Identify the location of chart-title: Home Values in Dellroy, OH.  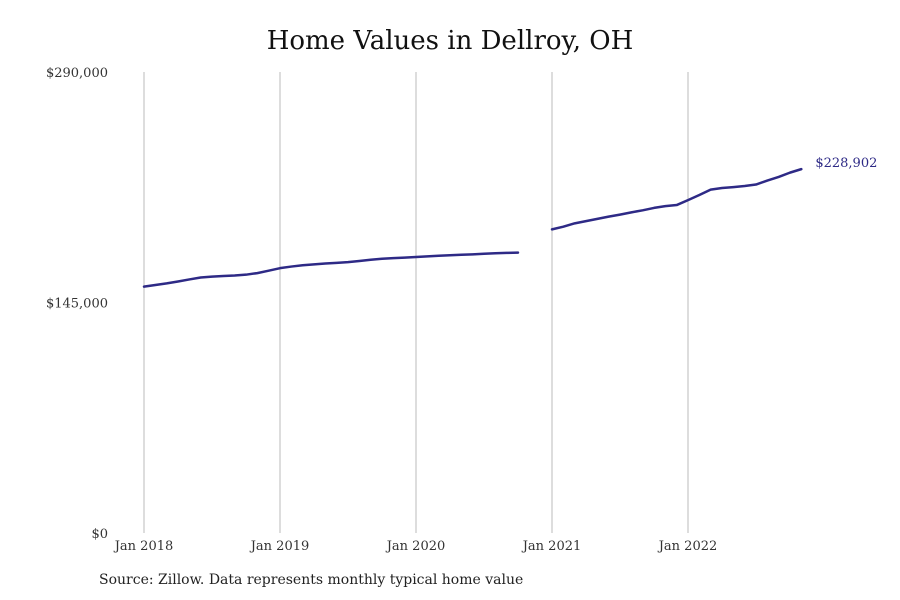
(450, 41).